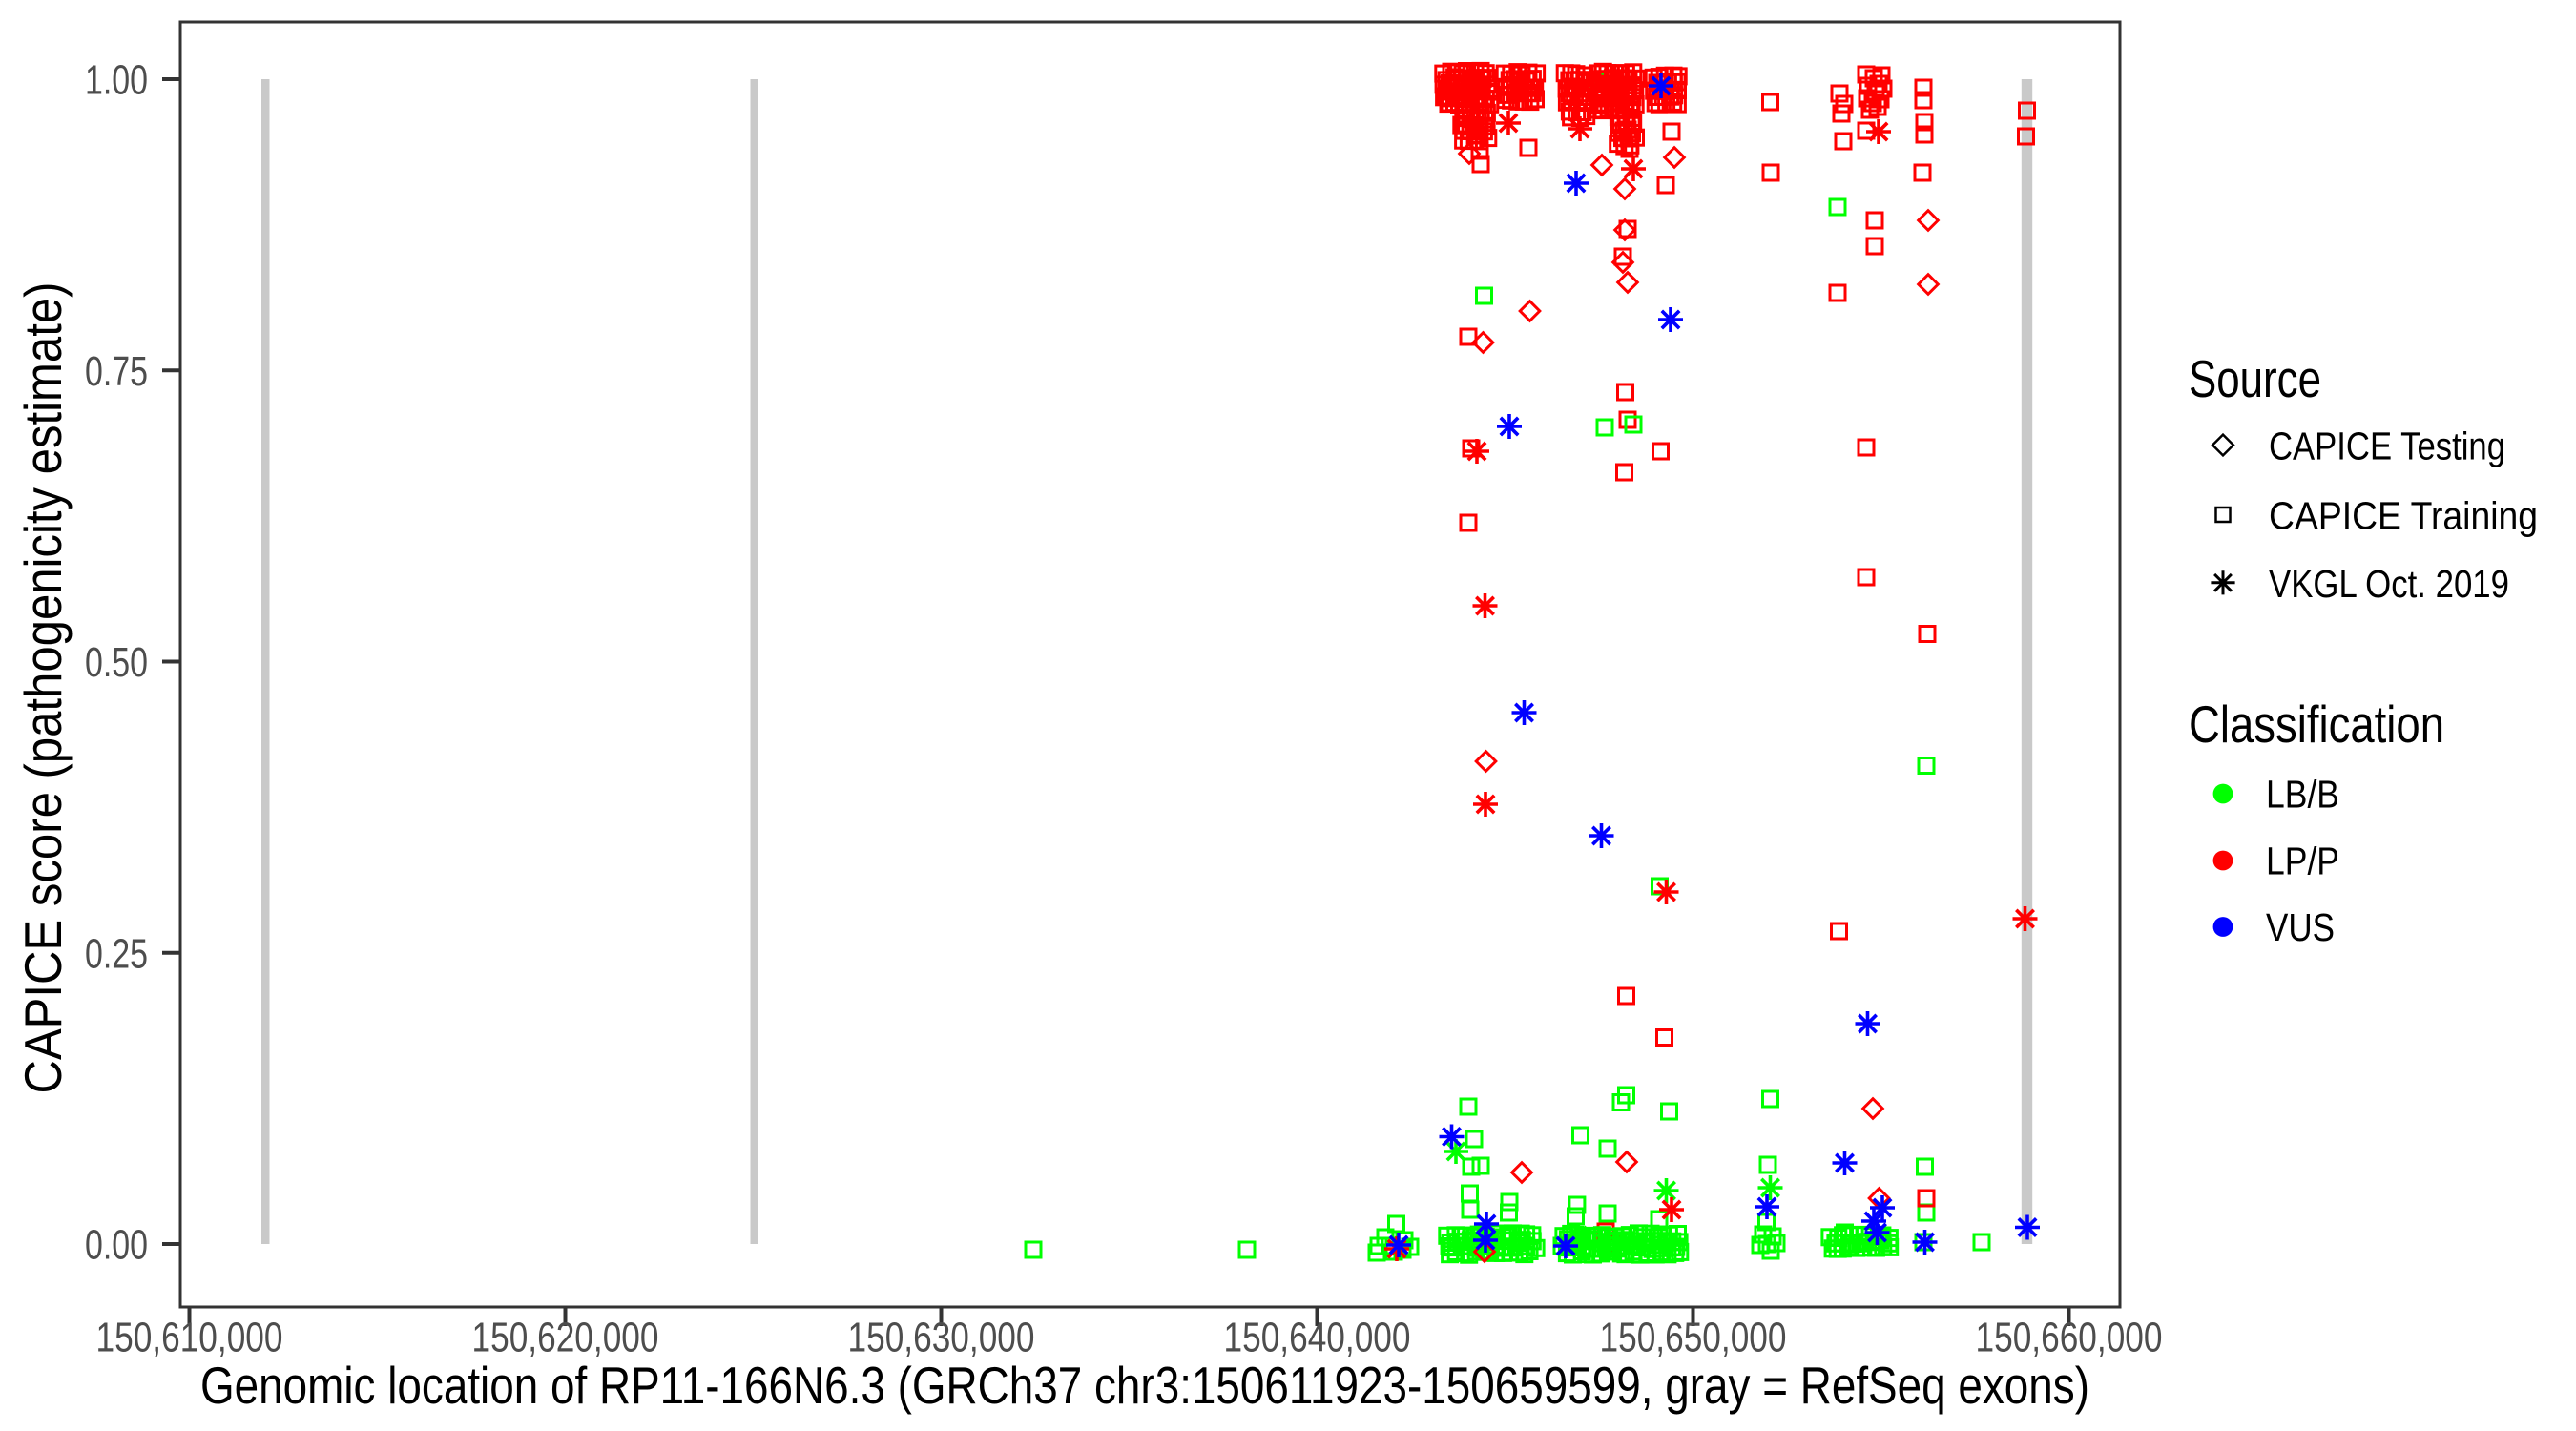  Describe the element at coordinates (2403, 516) in the screenshot. I see `svg-text: CAPICE Training` at that location.